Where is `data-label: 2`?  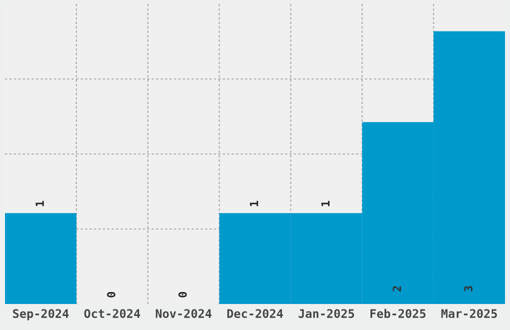 data-label: 2 is located at coordinates (396, 289).